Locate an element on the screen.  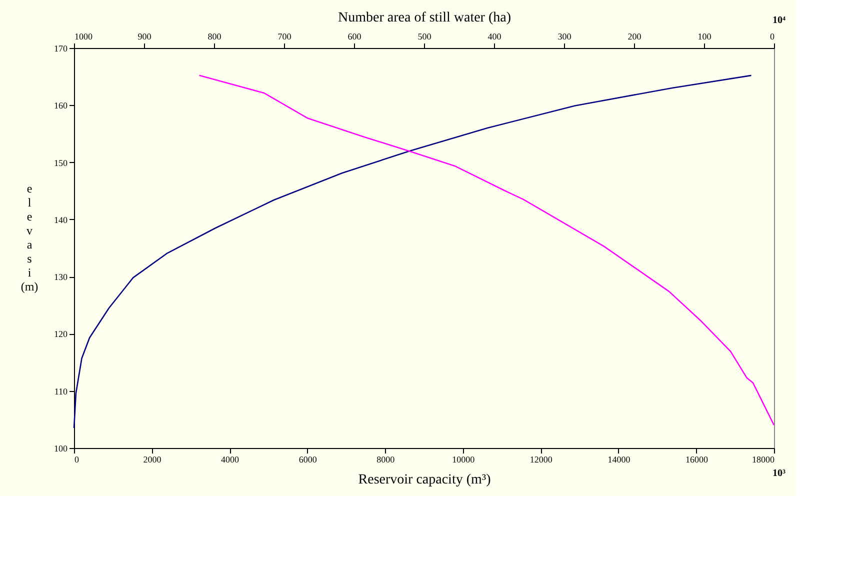
y-tick-label: 170 is located at coordinates (61, 49).